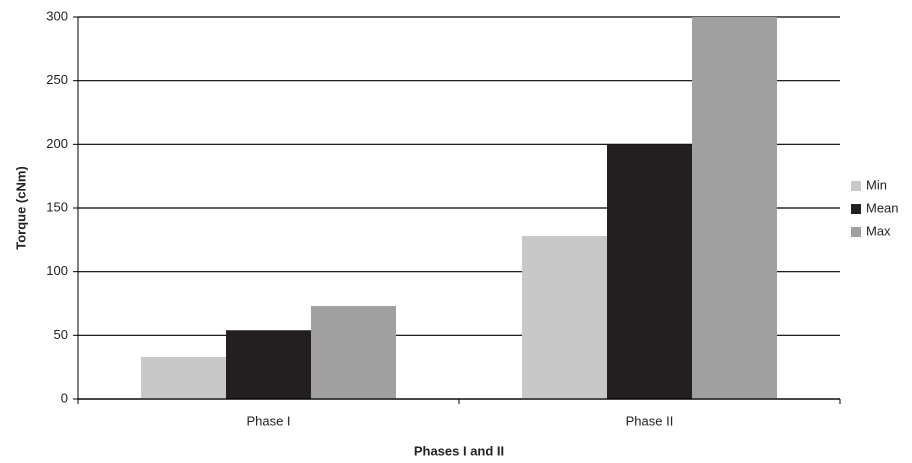 The width and height of the screenshot is (912, 463). What do you see at coordinates (268, 420) in the screenshot?
I see `x-tick-label: Phase I` at bounding box center [268, 420].